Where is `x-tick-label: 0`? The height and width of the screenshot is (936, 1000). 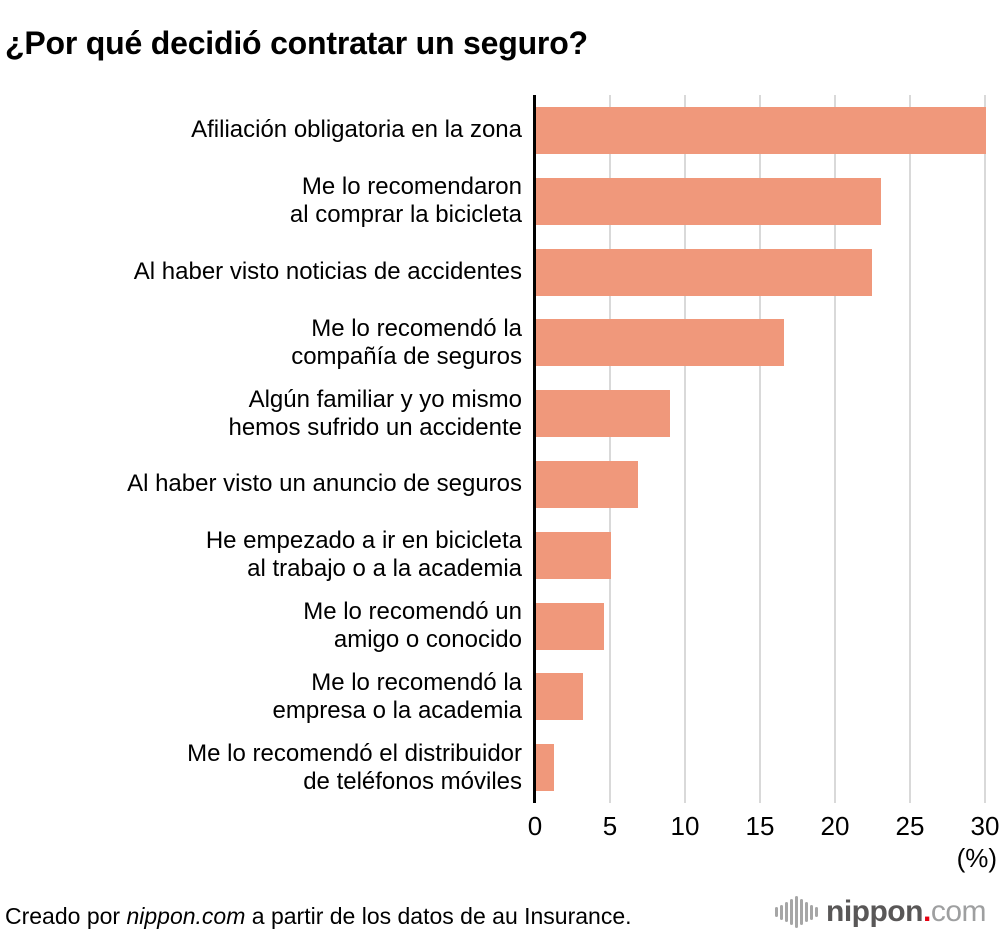
x-tick-label: 0 is located at coordinates (535, 826).